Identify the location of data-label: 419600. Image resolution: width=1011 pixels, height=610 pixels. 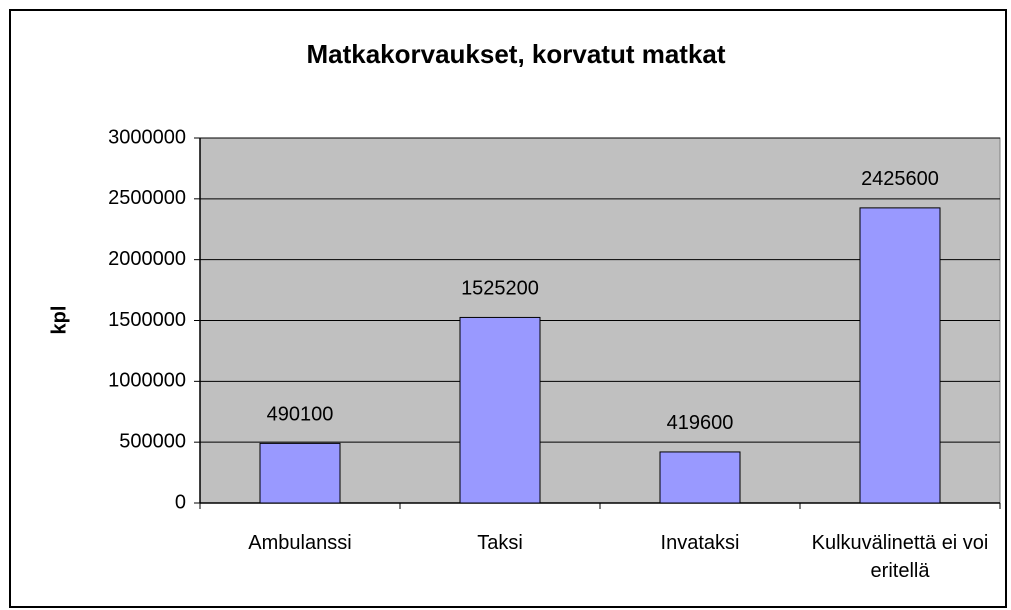
(700, 423).